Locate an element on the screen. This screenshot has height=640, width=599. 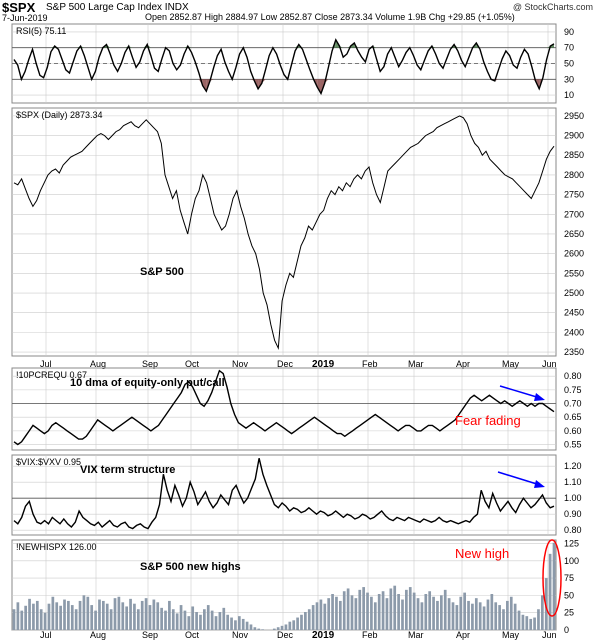
rsi-panel-label: RSI(5) 75.11 is located at coordinates (41, 31).